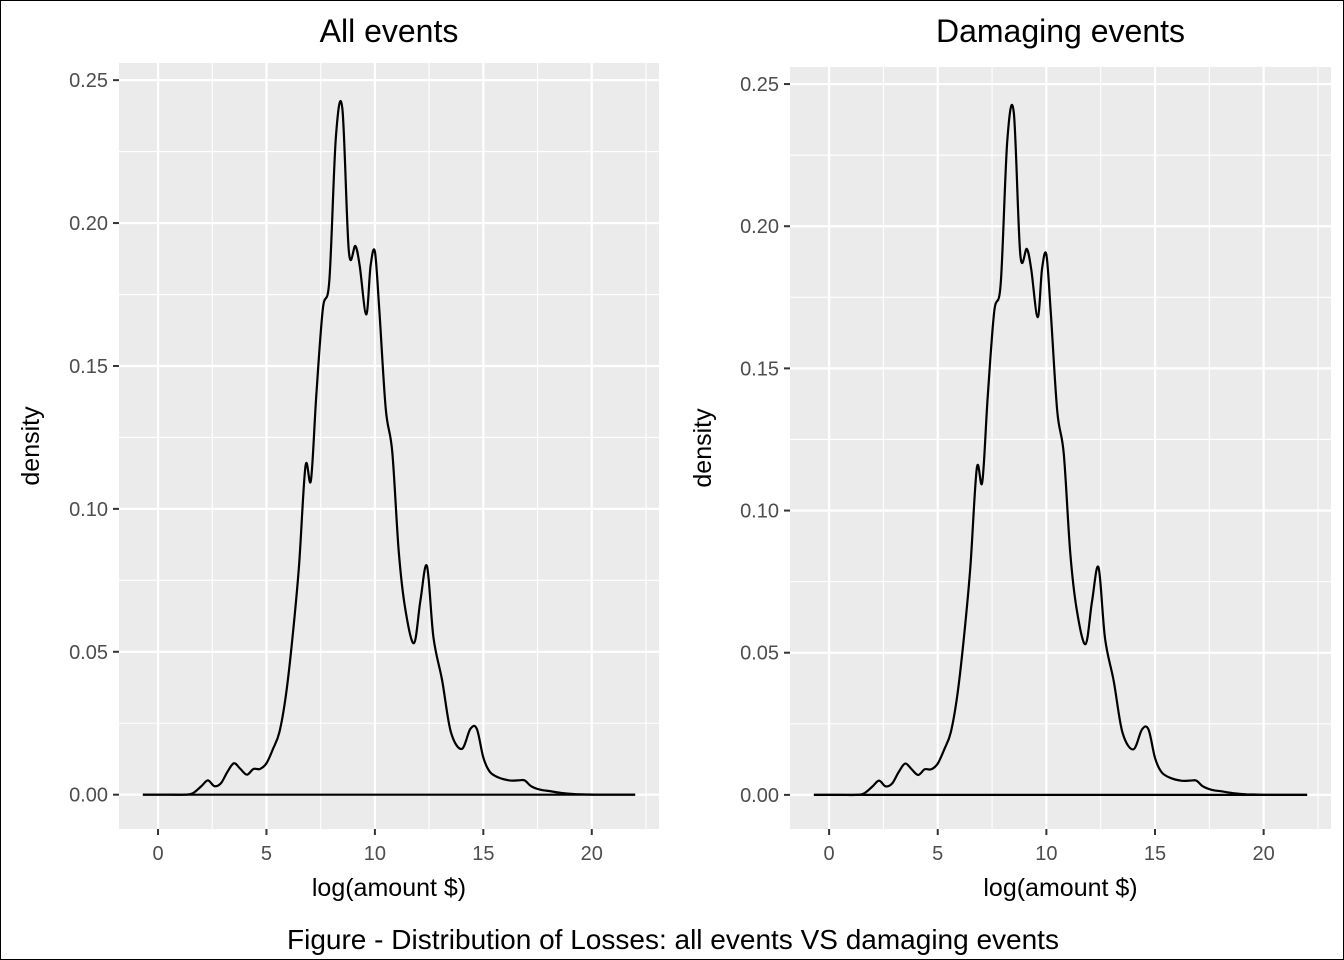 Image resolution: width=1344 pixels, height=960 pixels. What do you see at coordinates (389, 31) in the screenshot?
I see `plot-title: All events` at bounding box center [389, 31].